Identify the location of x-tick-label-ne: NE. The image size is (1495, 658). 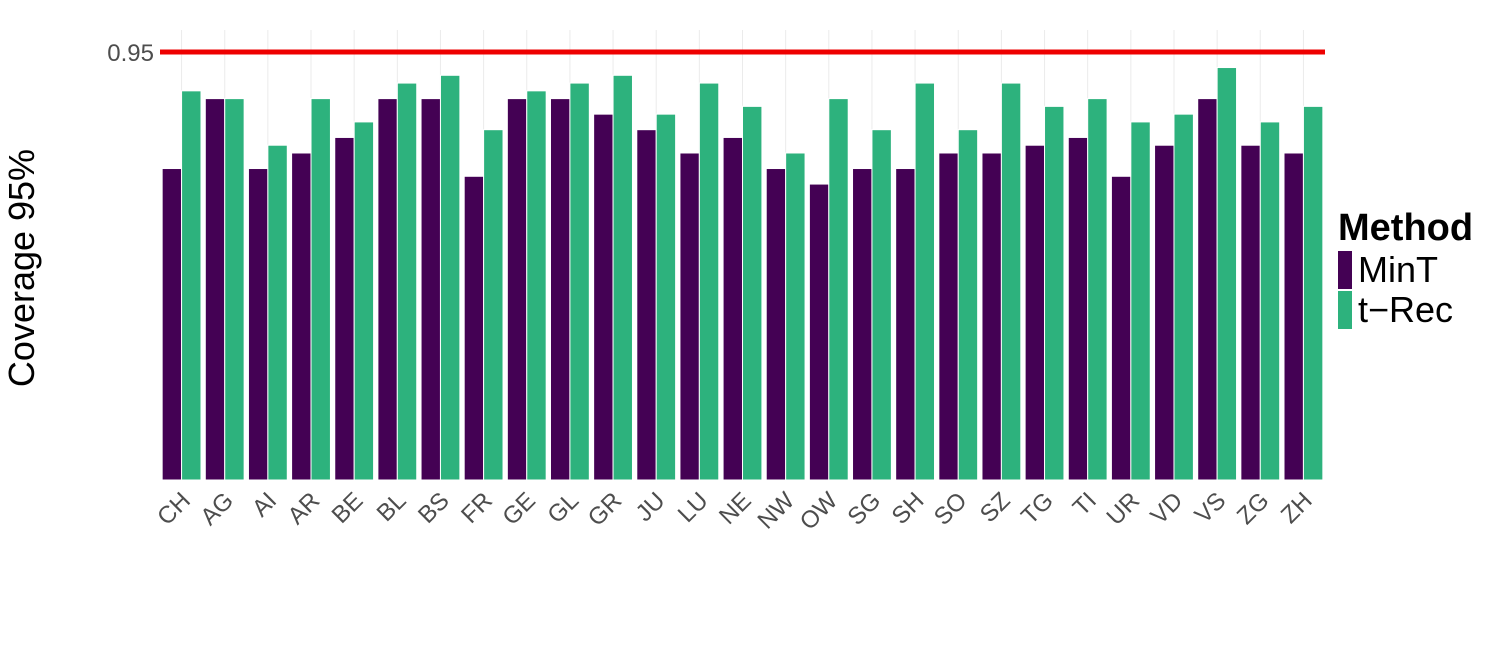
(735, 508).